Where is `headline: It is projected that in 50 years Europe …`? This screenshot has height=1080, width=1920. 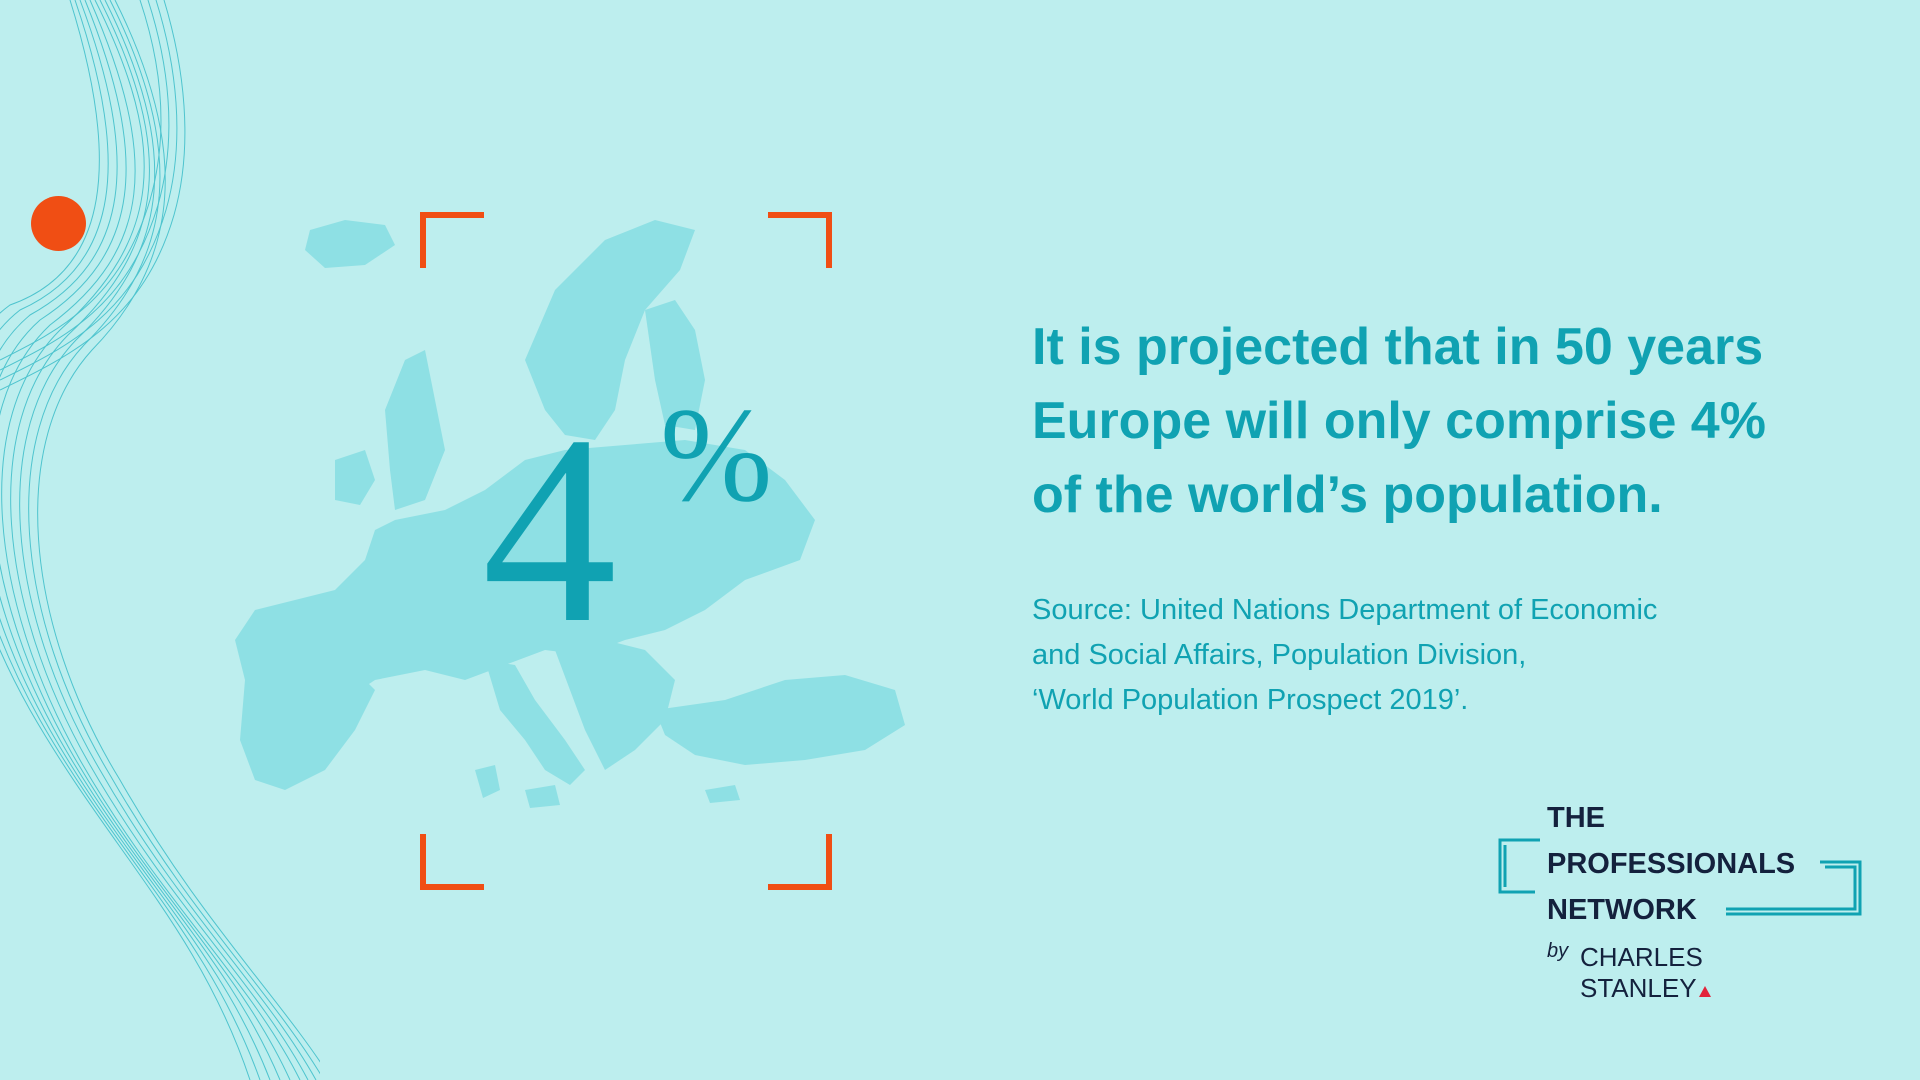
headline: It is projected that in 50 years Europe … is located at coordinates (1447, 421).